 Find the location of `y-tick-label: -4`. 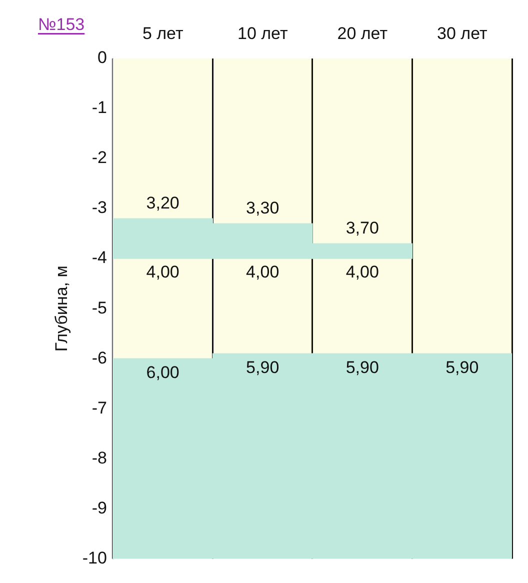

y-tick-label: -4 is located at coordinates (99, 258).